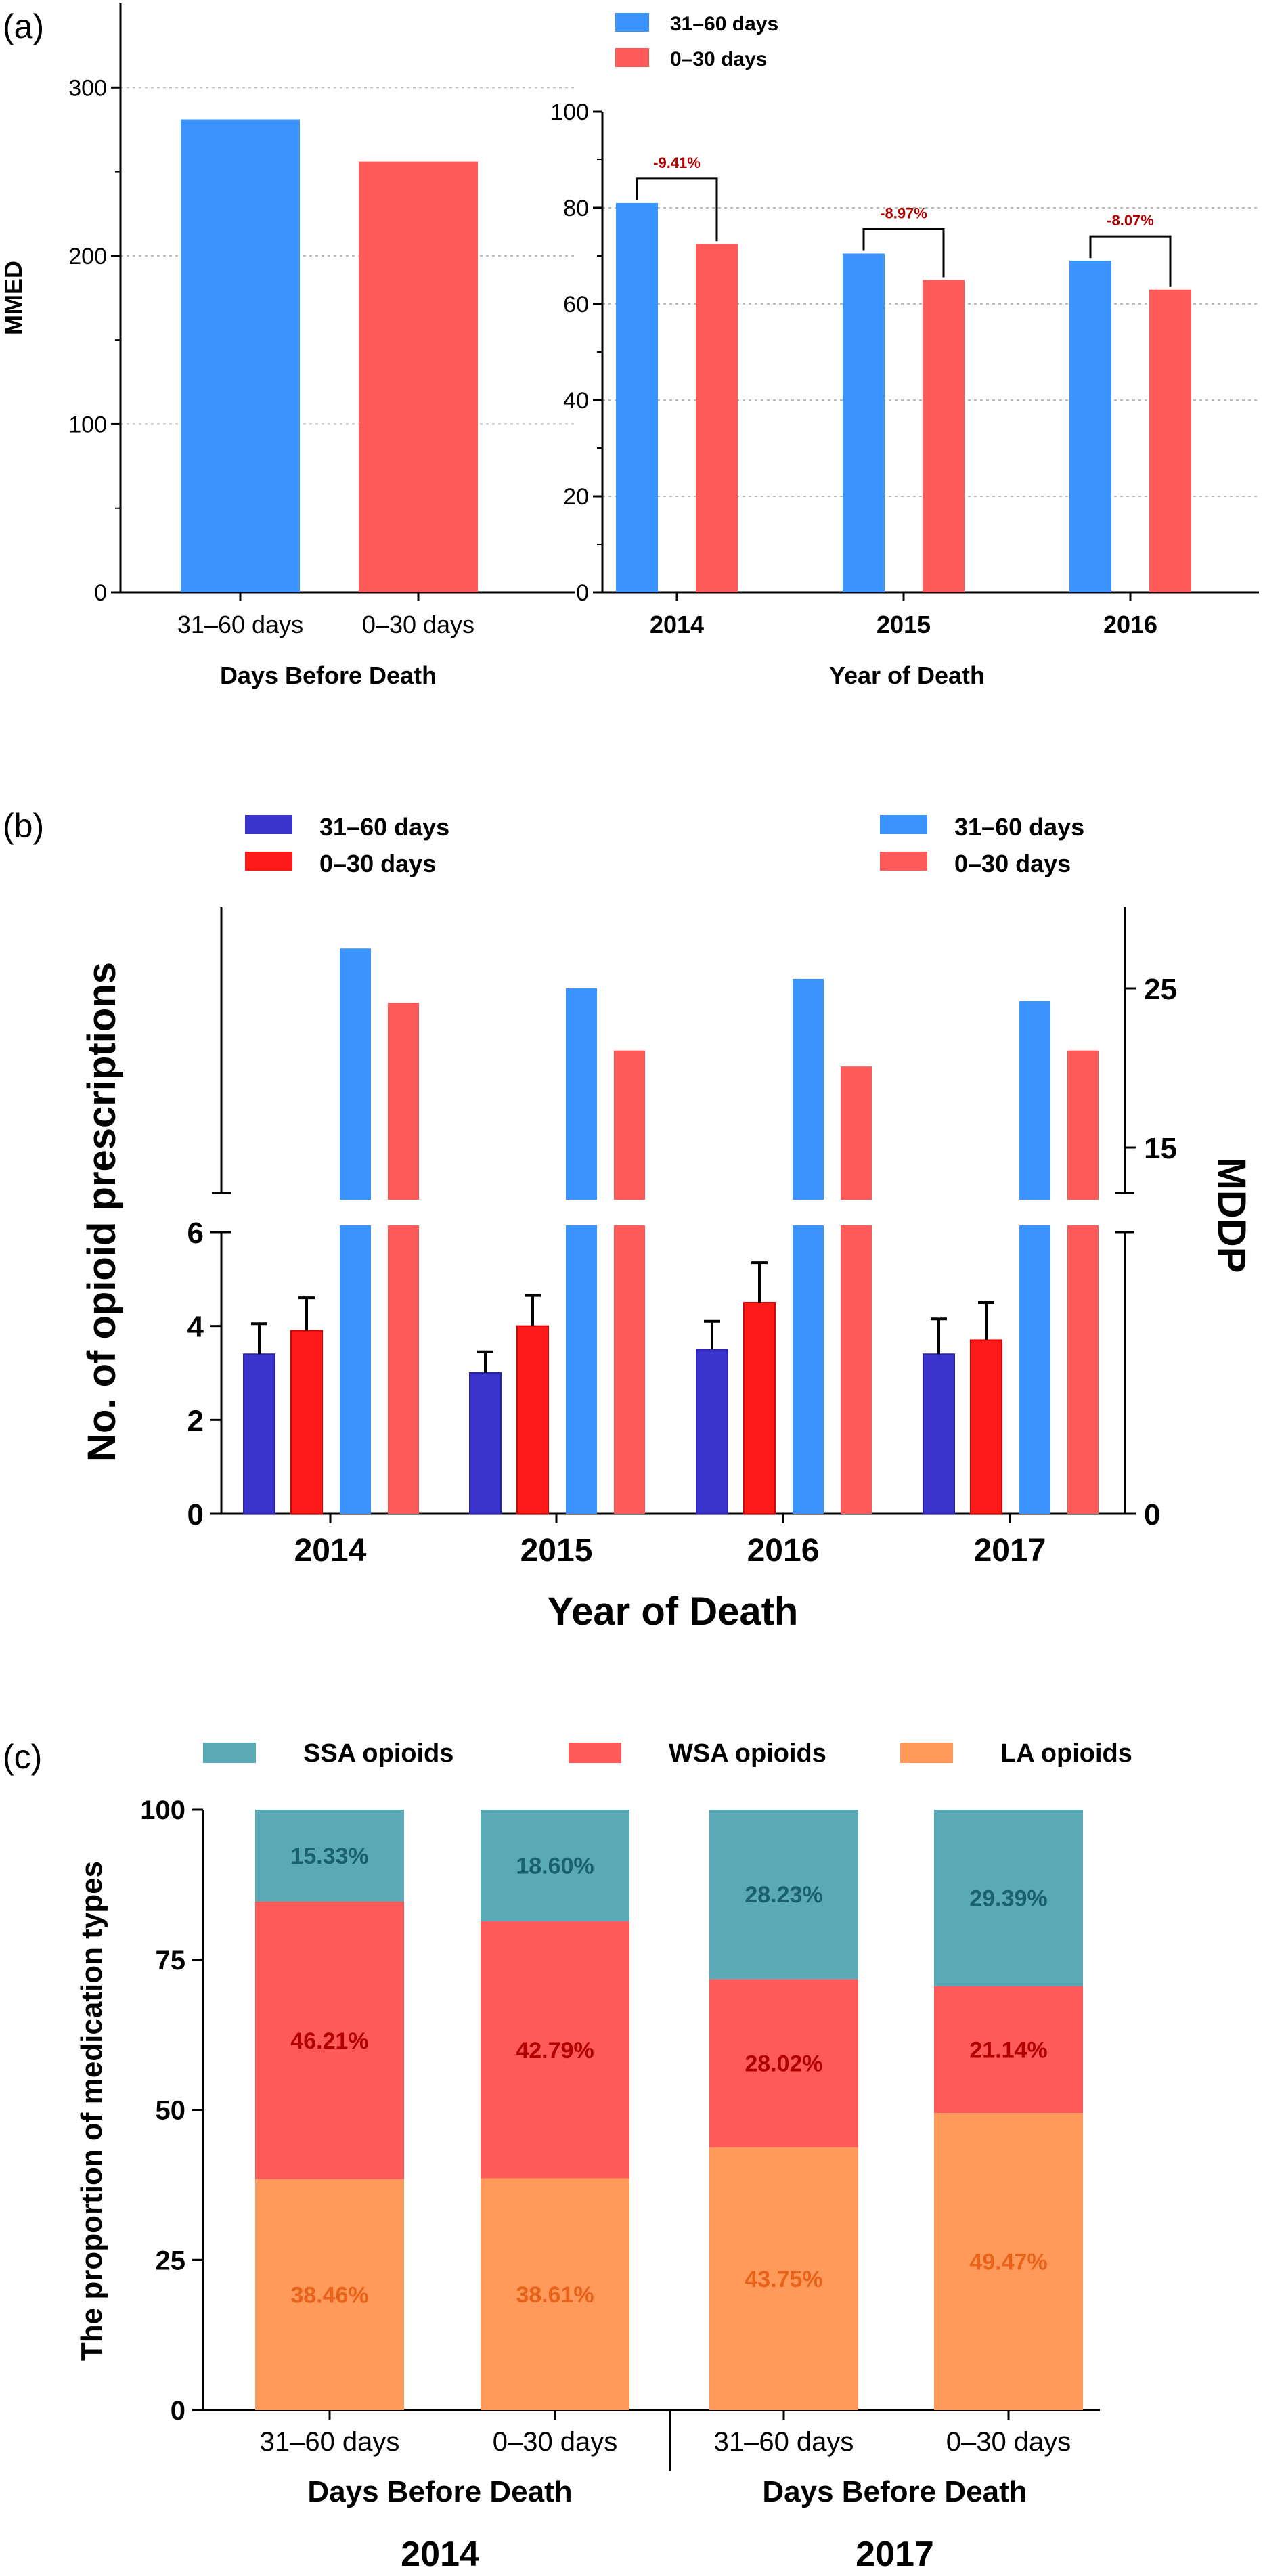 The image size is (1263, 2576). I want to click on y-tick-label: 15, so click(1160, 1148).